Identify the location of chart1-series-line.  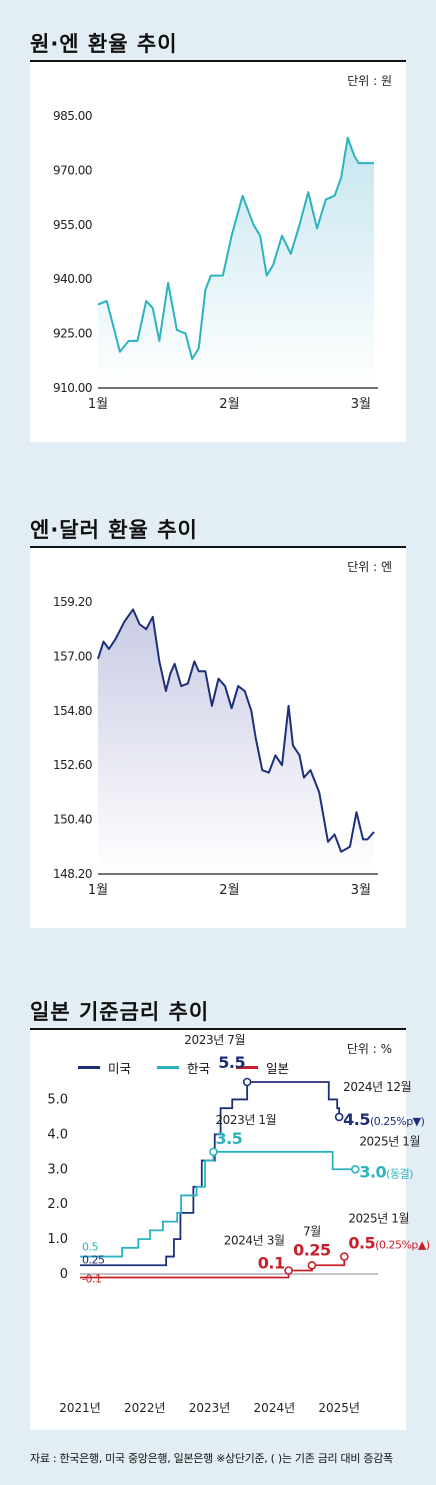
(235, 248).